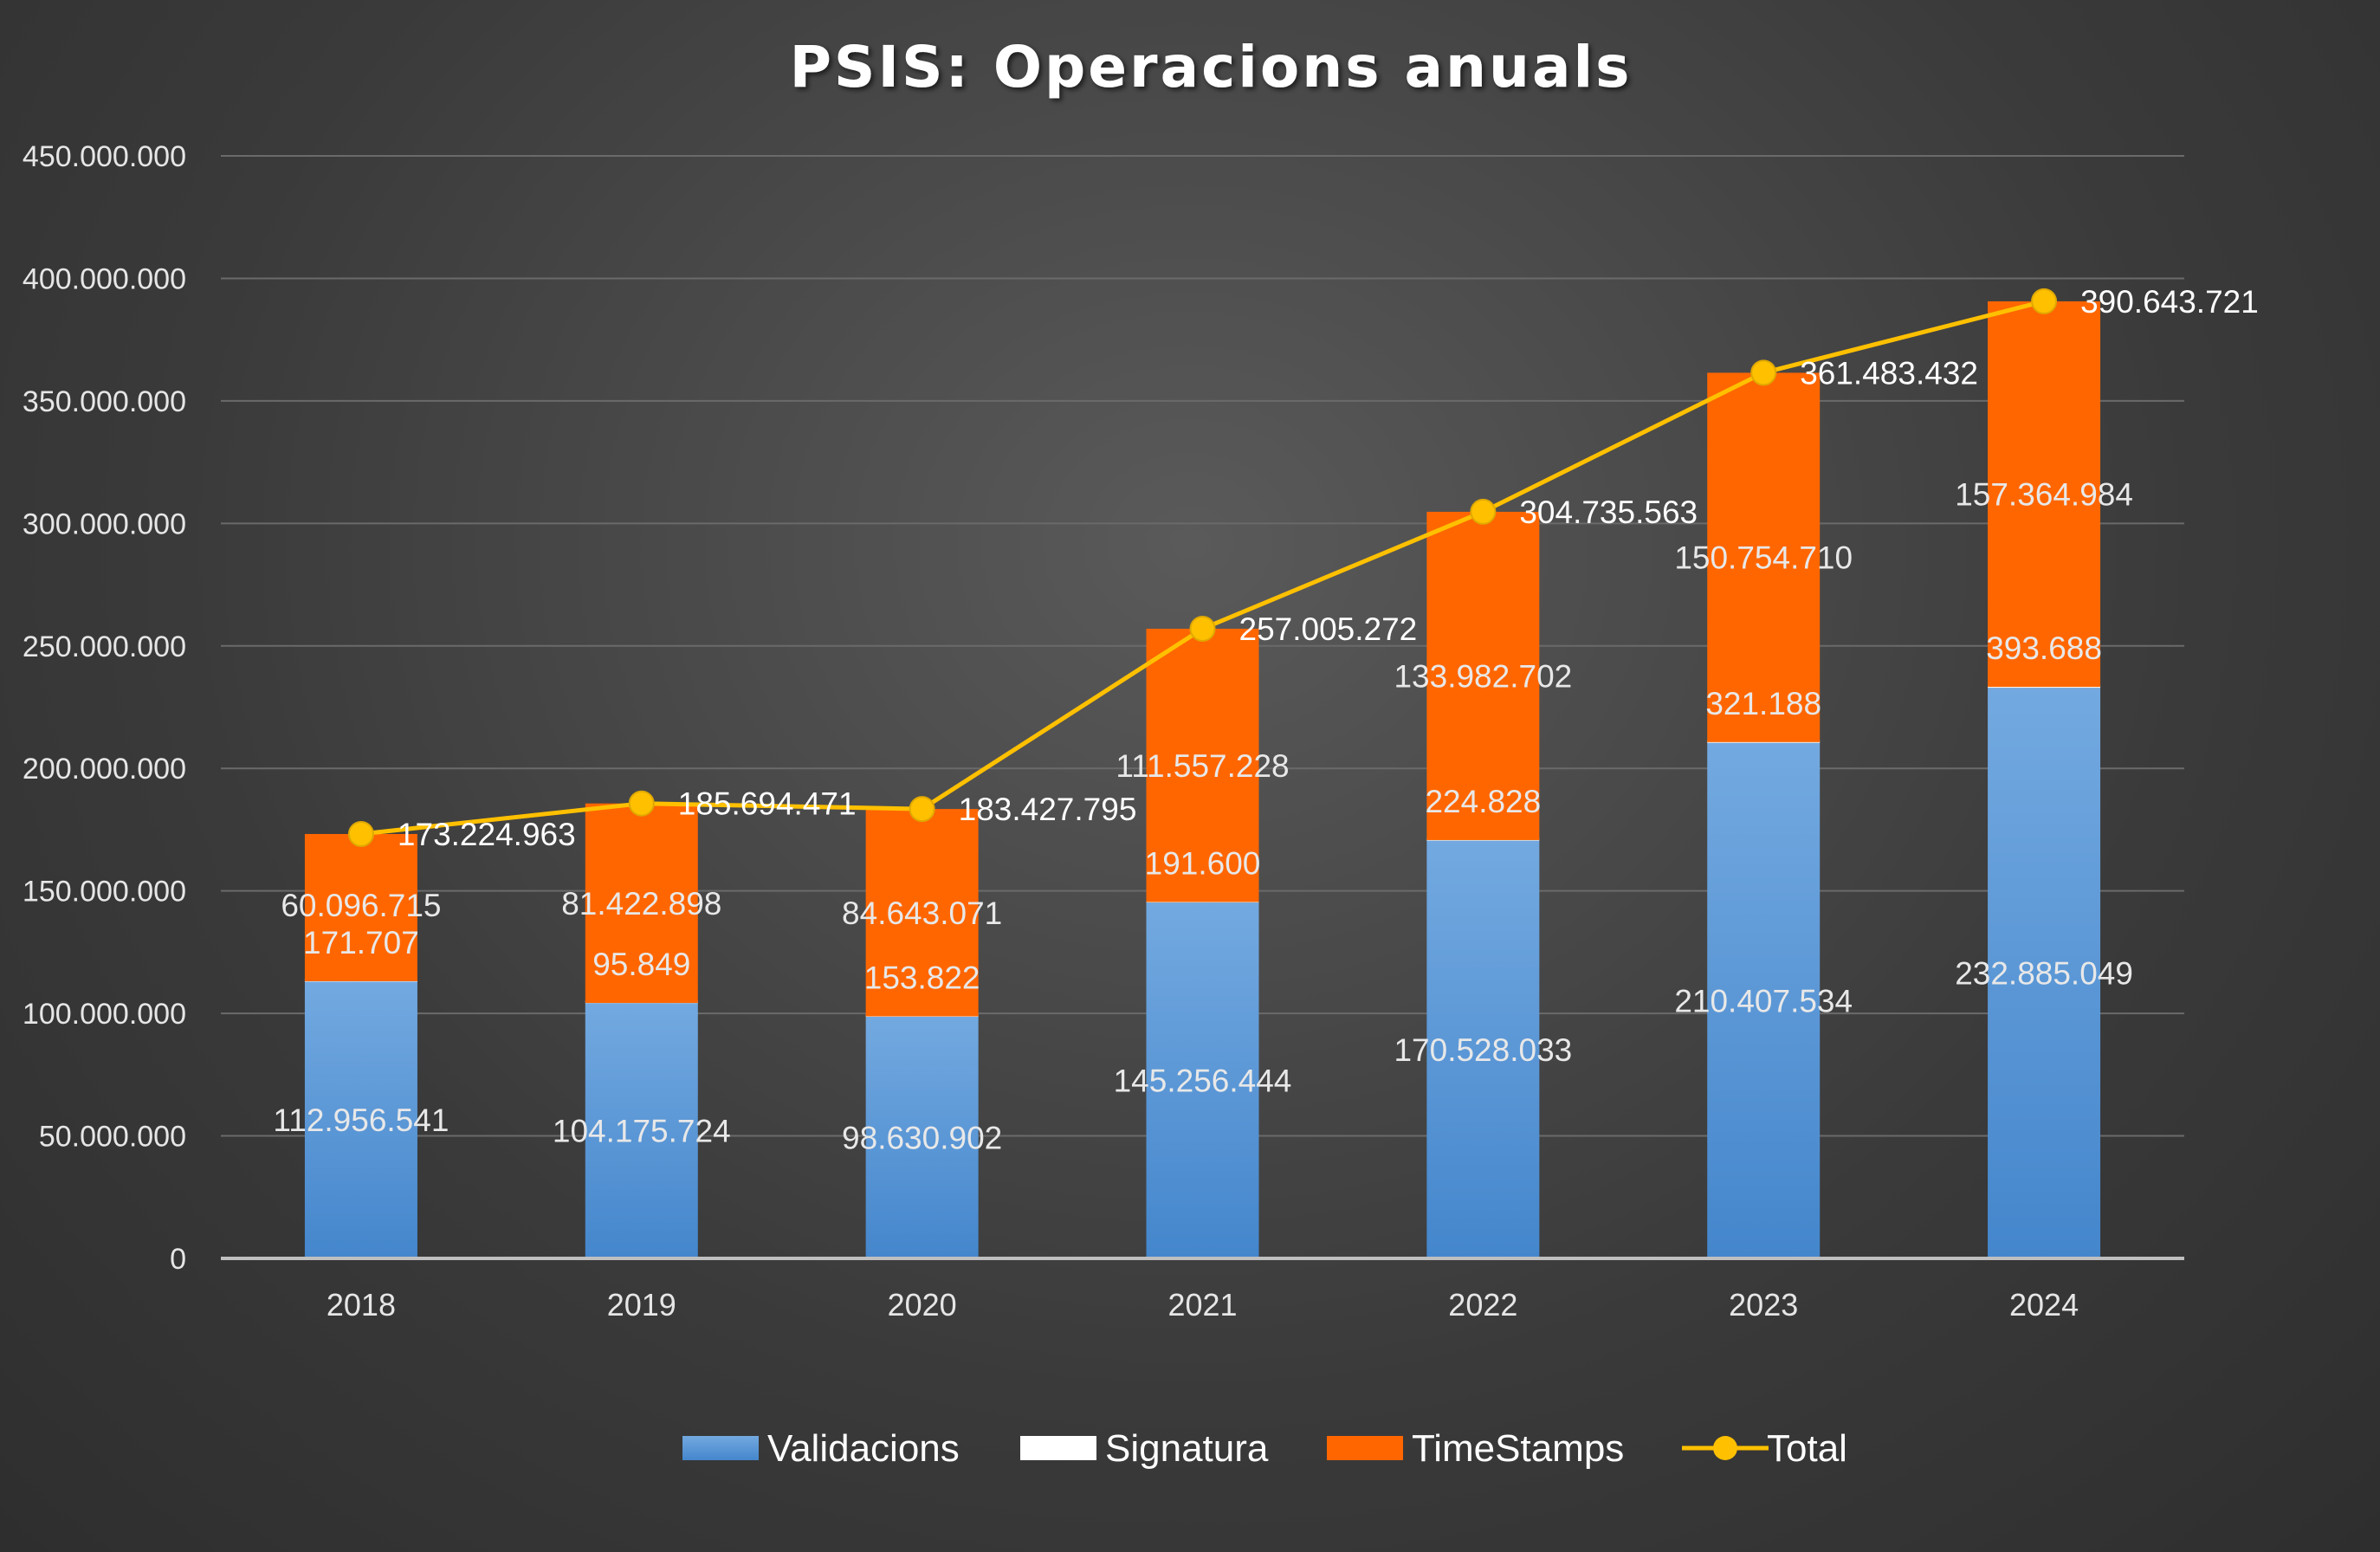  I want to click on bar-validacions-2021, so click(1202, 1080).